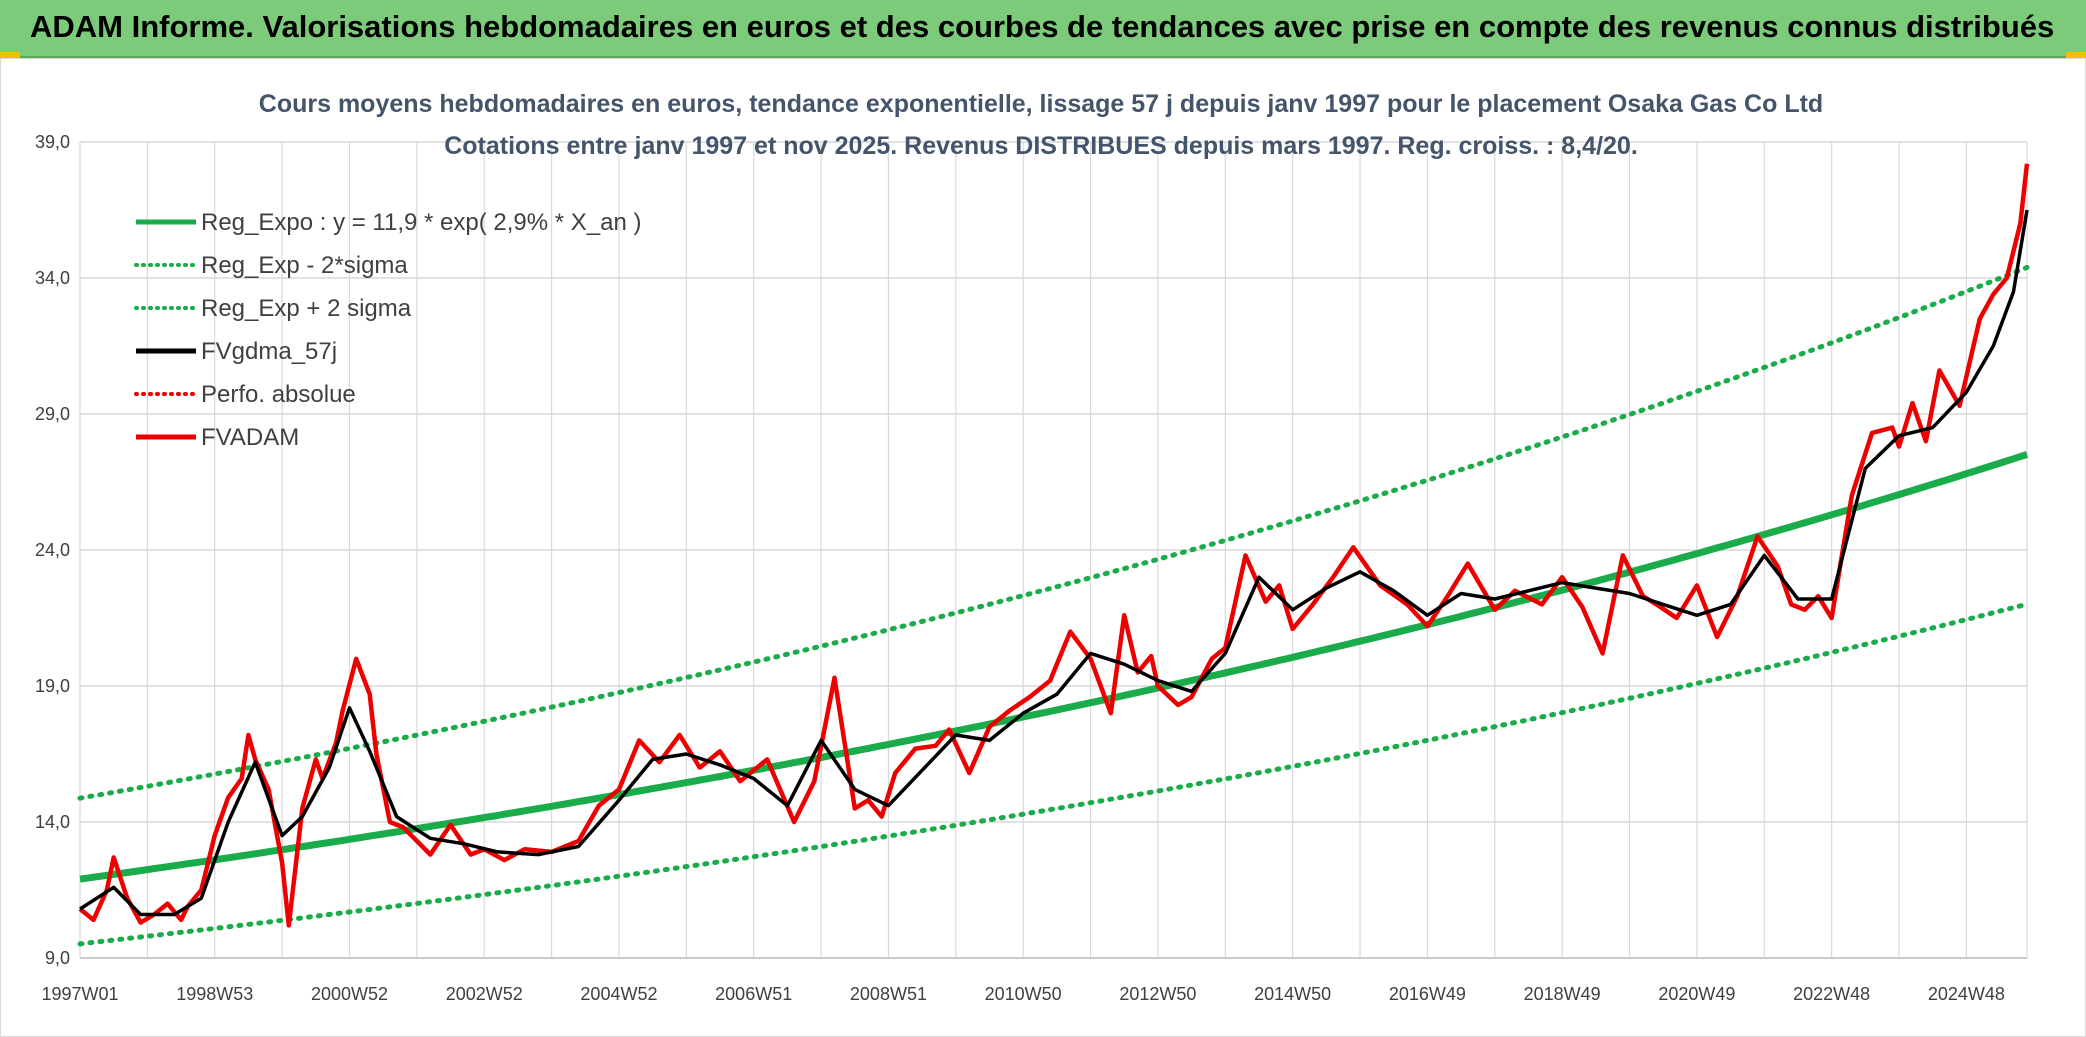 The height and width of the screenshot is (1037, 2086). I want to click on legend-label: Reg_Exp + 2 sigma, so click(306, 308).